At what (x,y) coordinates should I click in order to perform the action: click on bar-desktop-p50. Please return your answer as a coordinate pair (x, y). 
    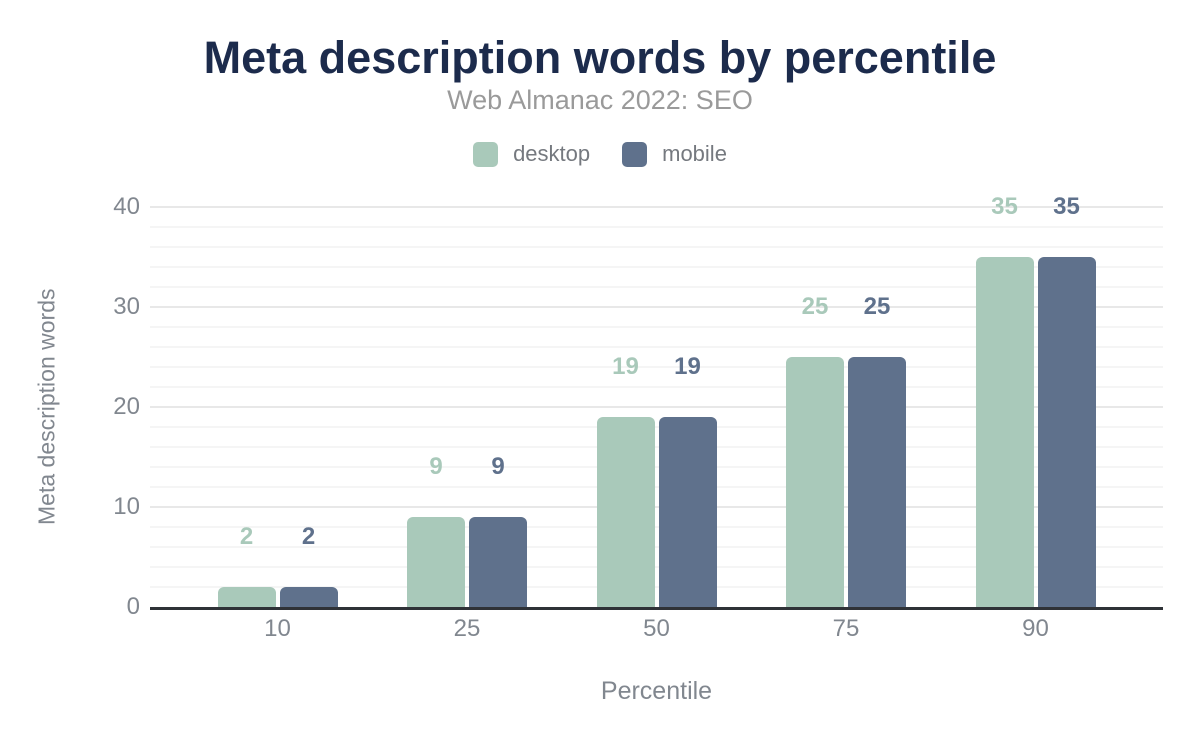
    Looking at the image, I should click on (625, 512).